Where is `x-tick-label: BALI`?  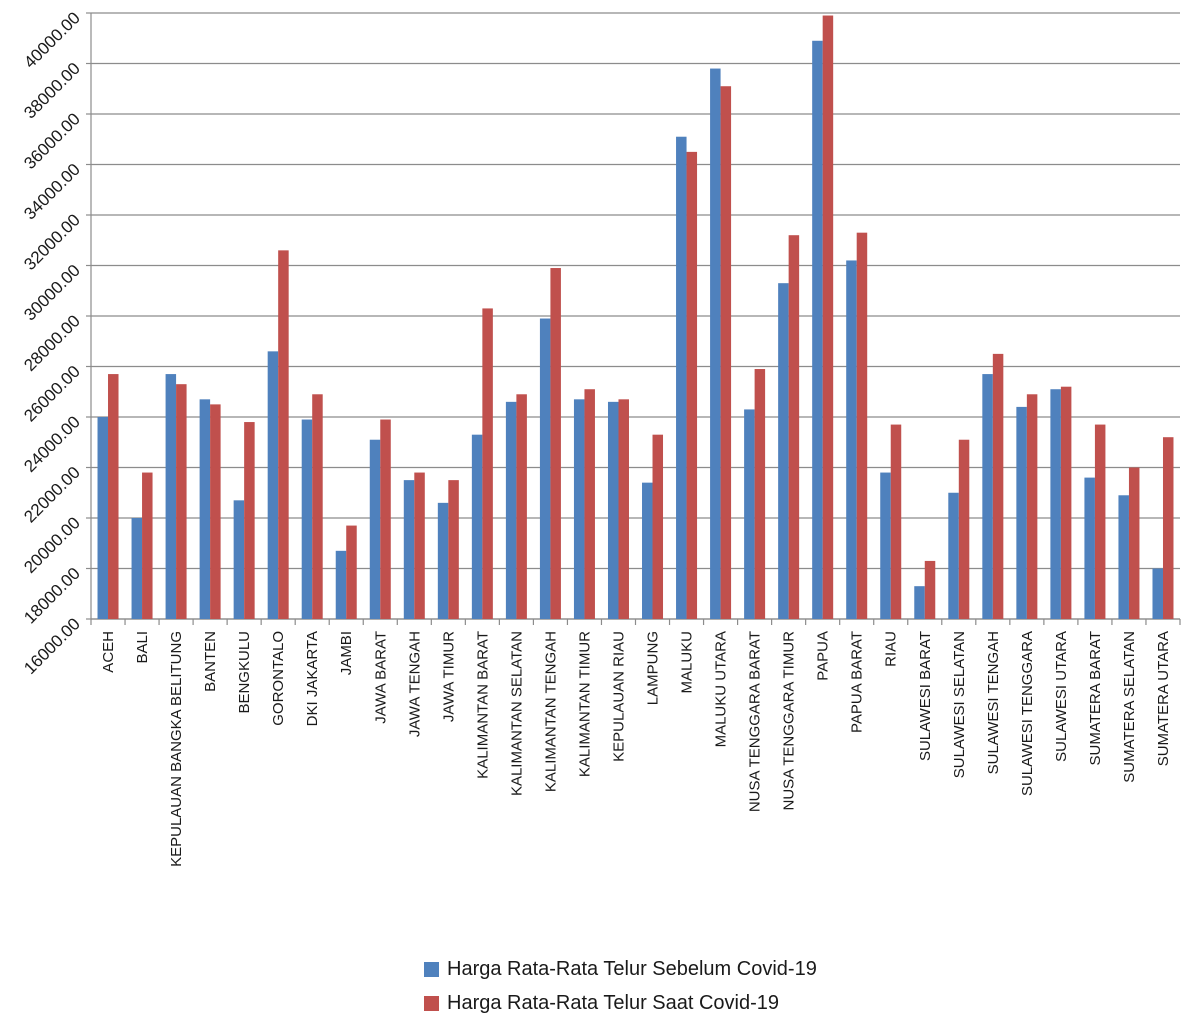 x-tick-label: BALI is located at coordinates (142, 647).